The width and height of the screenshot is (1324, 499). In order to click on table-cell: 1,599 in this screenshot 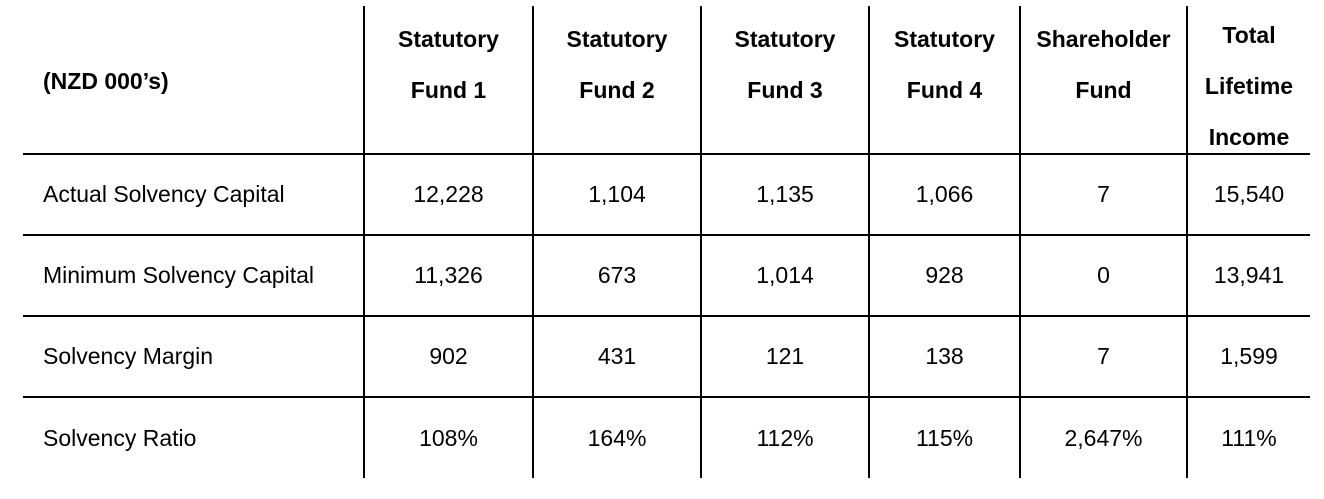, I will do `click(1249, 356)`.